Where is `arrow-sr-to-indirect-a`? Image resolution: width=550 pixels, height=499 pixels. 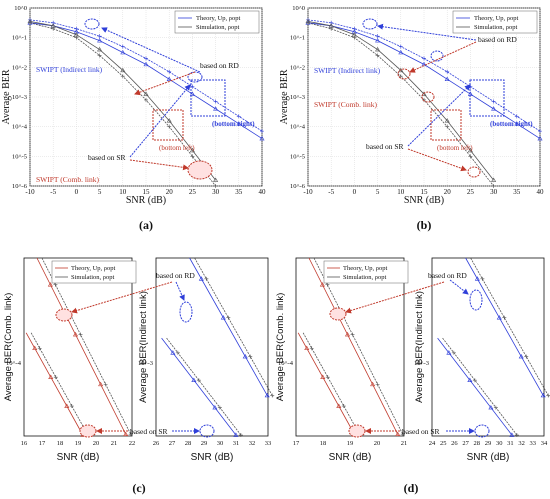 arrow-sr-to-indirect-a is located at coordinates (160, 121).